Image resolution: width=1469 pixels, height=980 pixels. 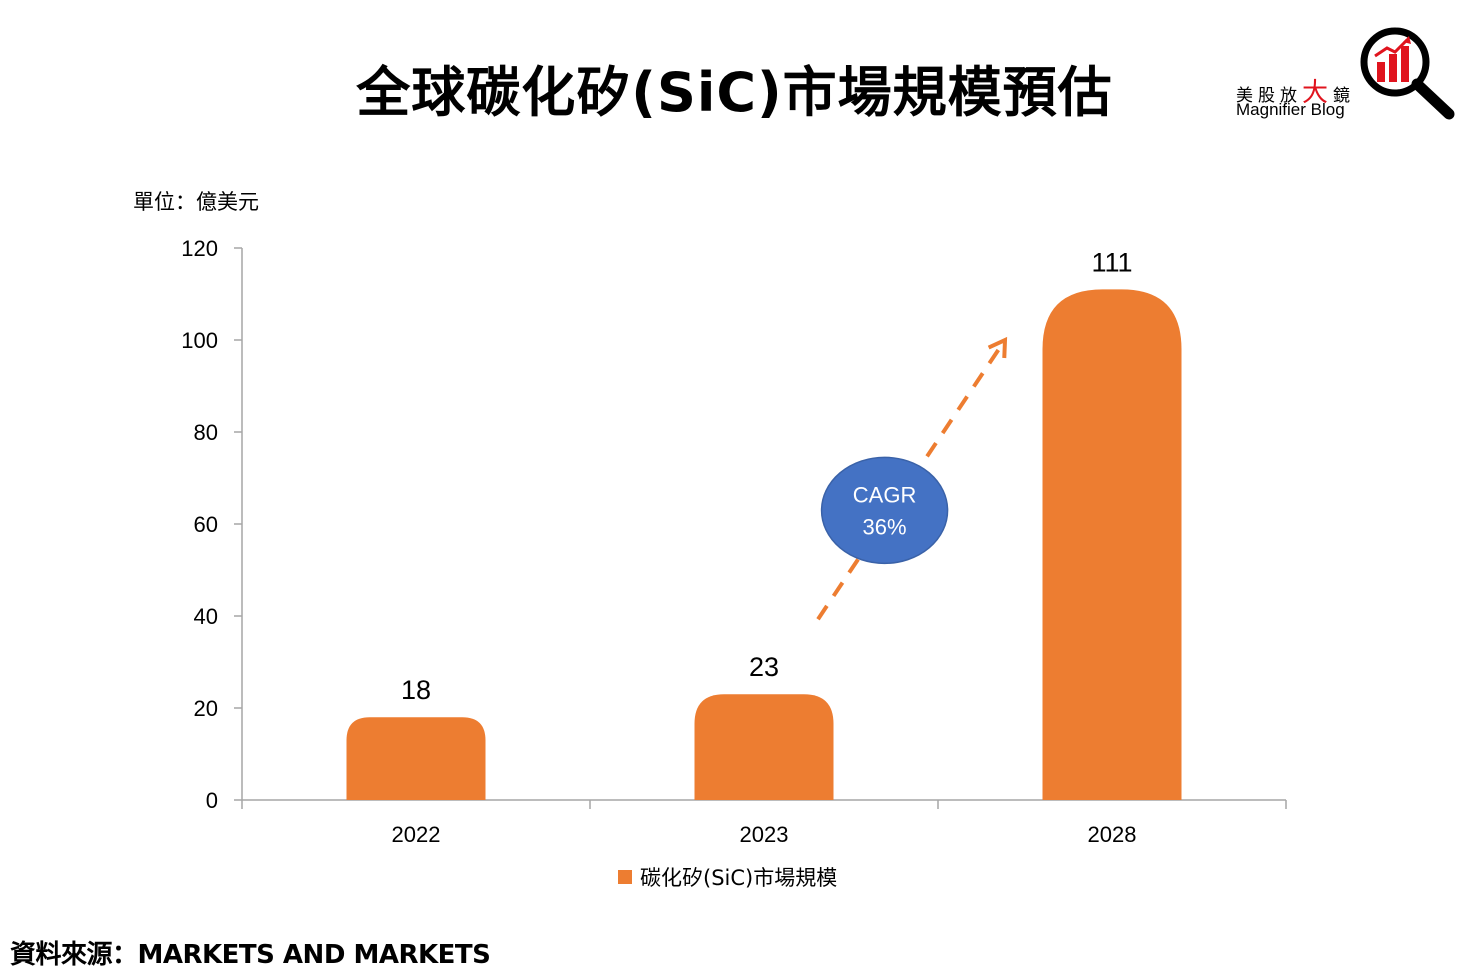 I want to click on y-tick-label: 80, so click(x=206, y=432).